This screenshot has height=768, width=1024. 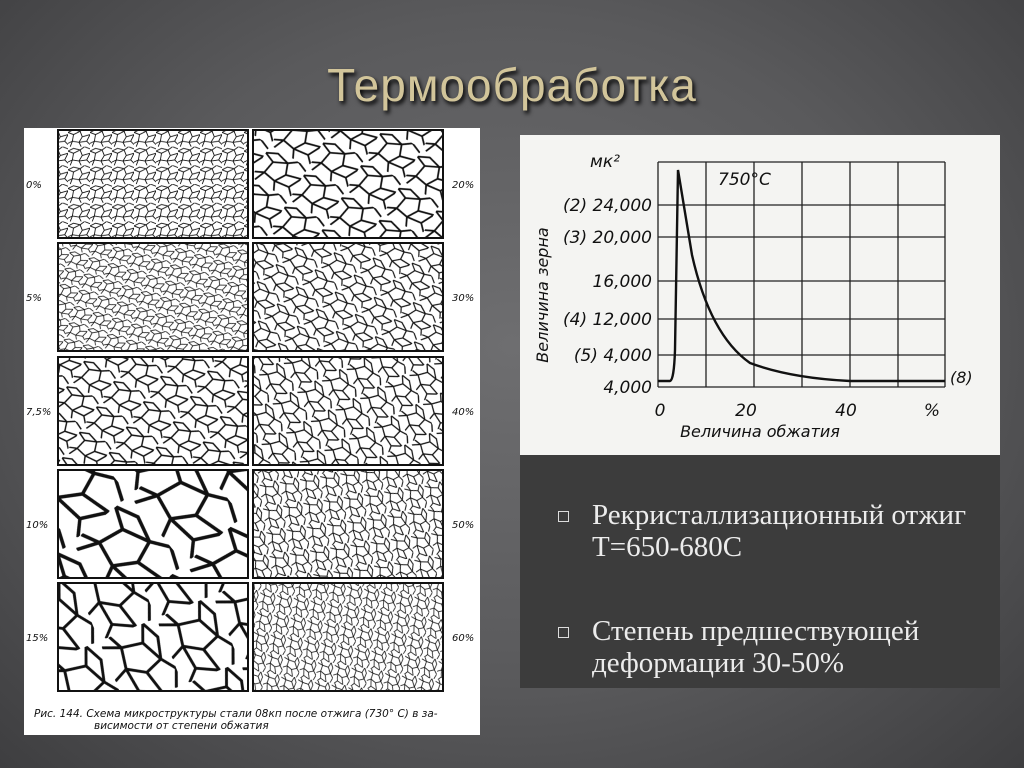 What do you see at coordinates (463, 638) in the screenshot?
I see `reduction-label: 60%` at bounding box center [463, 638].